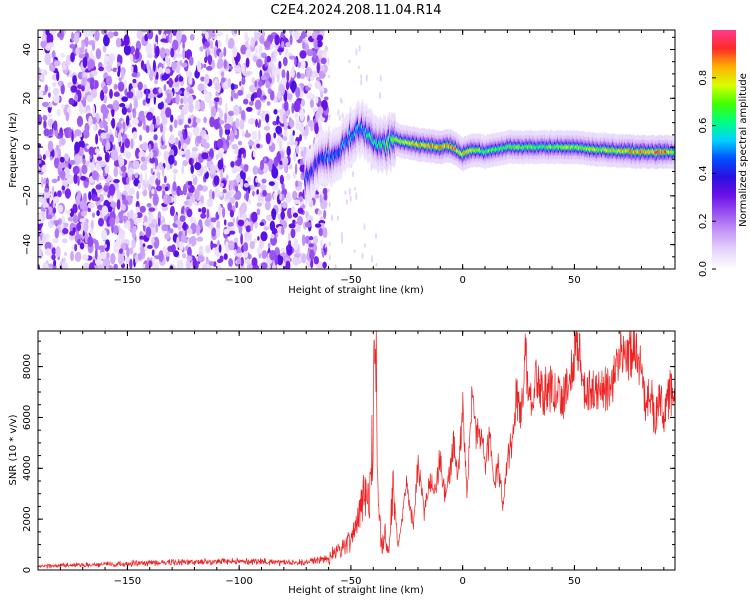 The height and width of the screenshot is (600, 750). I want to click on x-tick-label: 0, so click(462, 280).